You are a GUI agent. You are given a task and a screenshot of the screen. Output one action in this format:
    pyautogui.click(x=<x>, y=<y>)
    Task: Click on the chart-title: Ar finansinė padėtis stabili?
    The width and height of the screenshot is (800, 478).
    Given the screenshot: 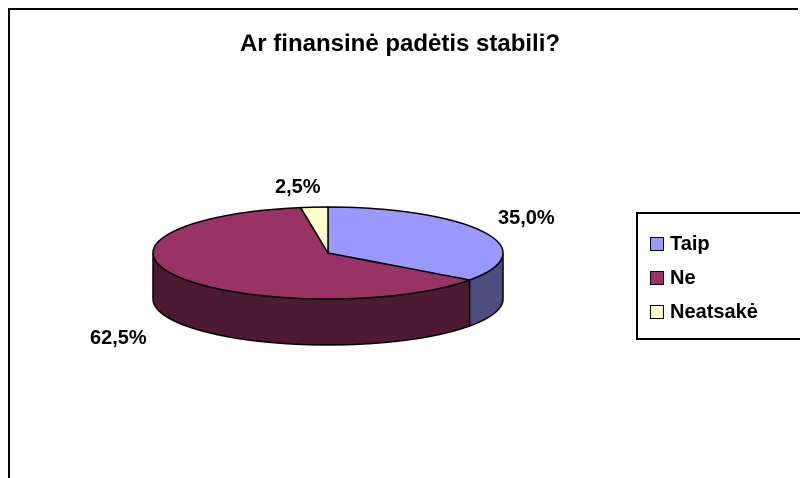 What is the action you would take?
    pyautogui.click(x=400, y=43)
    